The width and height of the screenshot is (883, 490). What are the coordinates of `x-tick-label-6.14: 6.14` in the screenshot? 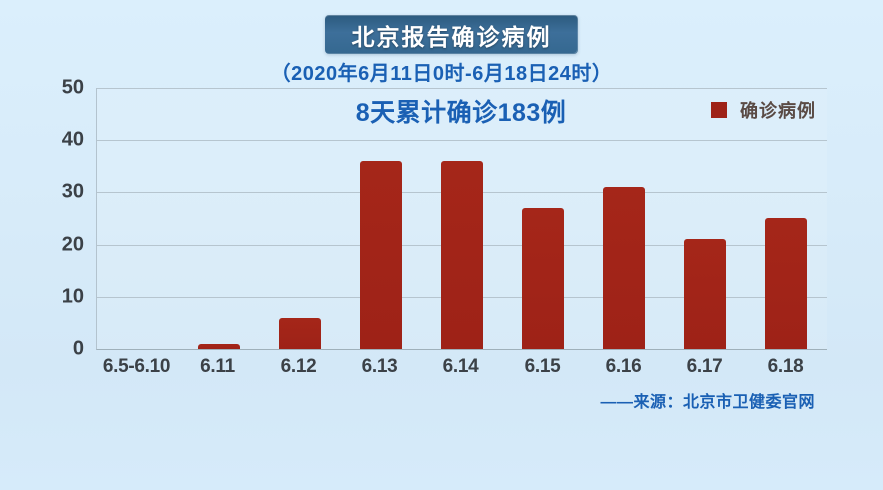 It's located at (460, 366).